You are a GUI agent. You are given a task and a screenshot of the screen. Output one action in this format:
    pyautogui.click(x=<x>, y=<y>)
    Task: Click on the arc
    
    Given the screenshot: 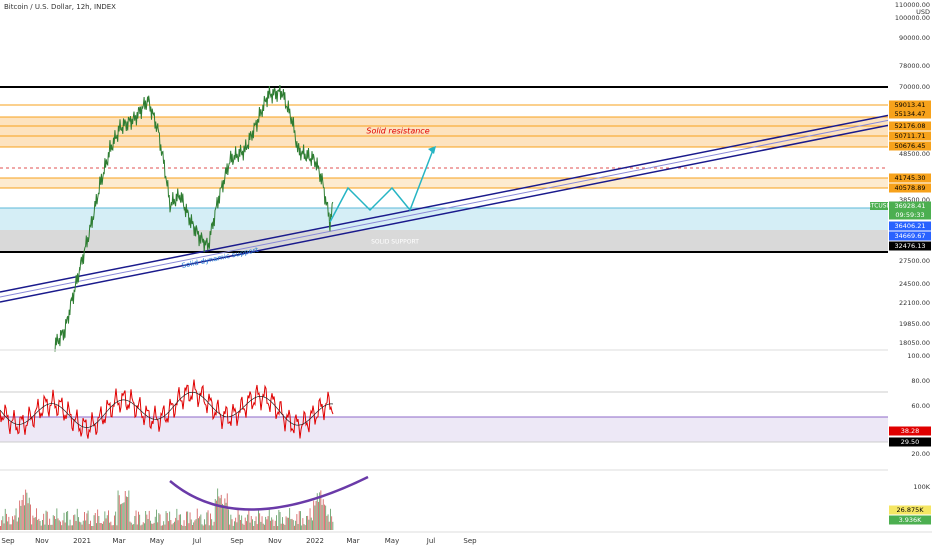 What is the action you would take?
    pyautogui.click(x=269, y=493)
    